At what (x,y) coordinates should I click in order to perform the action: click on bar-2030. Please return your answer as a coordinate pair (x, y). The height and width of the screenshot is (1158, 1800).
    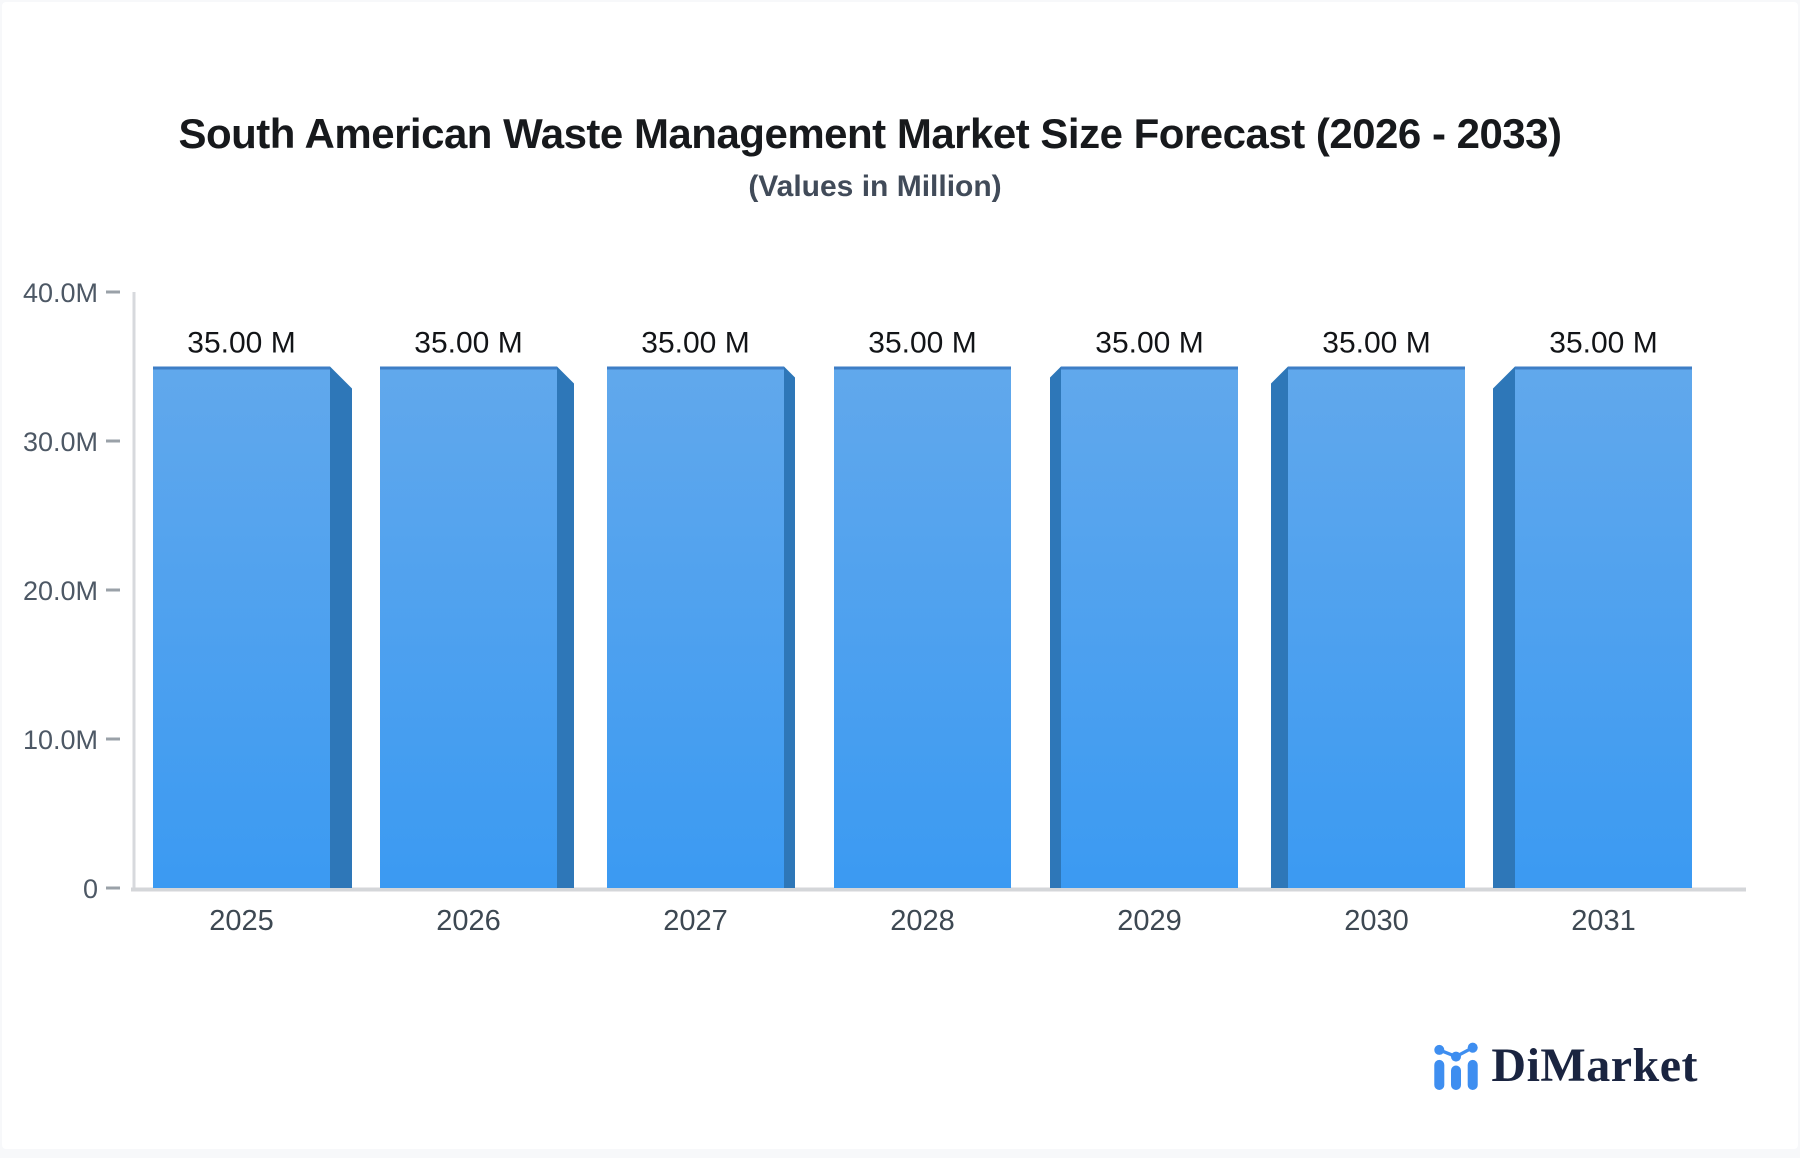
    Looking at the image, I should click on (1376, 627).